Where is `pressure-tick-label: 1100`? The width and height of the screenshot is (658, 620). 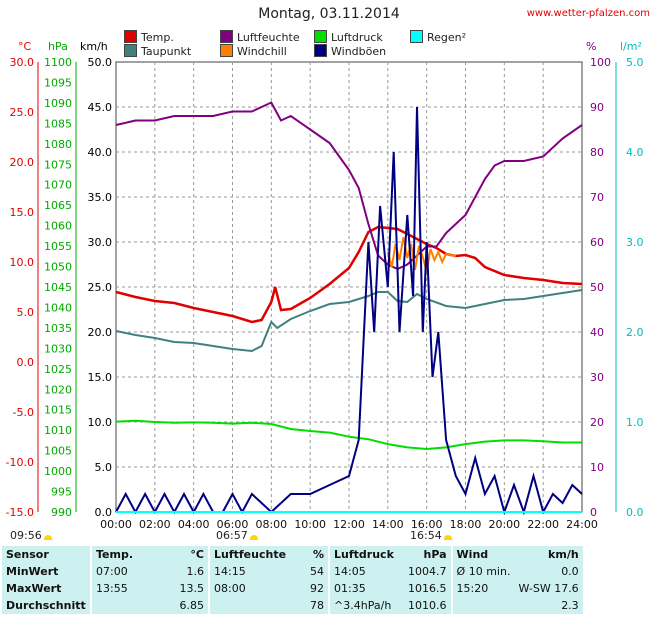
pressure-tick-label: 1100 is located at coordinates (58, 62).